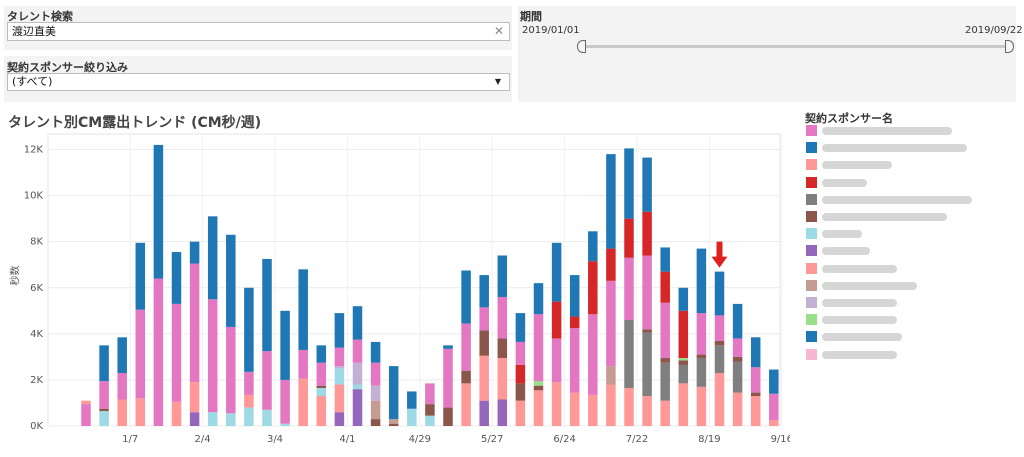  I want to click on period-slider-start-handle, so click(581, 46).